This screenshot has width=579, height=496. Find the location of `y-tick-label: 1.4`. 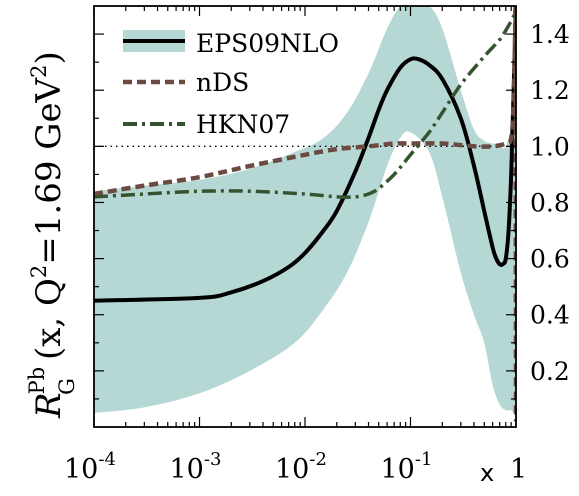

y-tick-label: 1.4 is located at coordinates (550, 34).